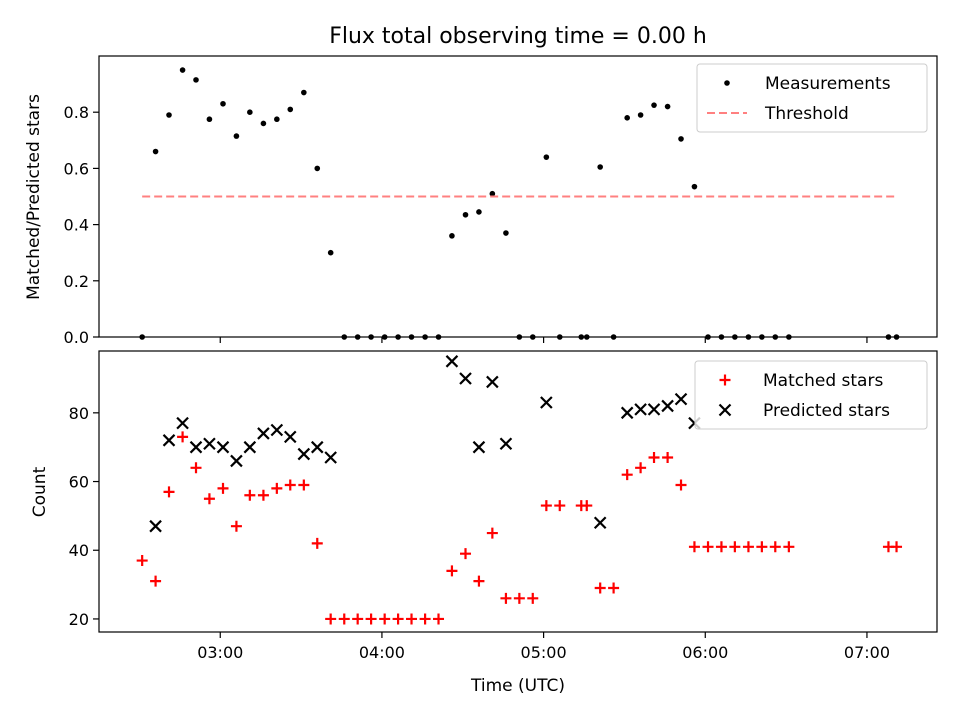 The height and width of the screenshot is (720, 960). Describe the element at coordinates (79, 482) in the screenshot. I see `bottom-y-tick-label: 60` at that location.